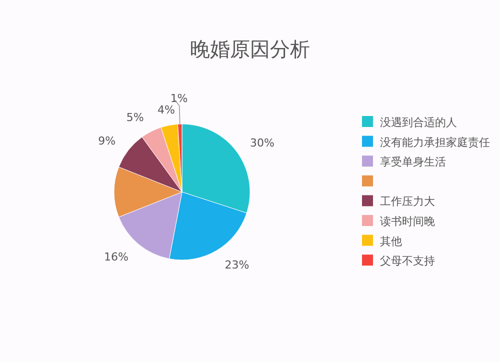 The height and width of the screenshot is (362, 500). Describe the element at coordinates (418, 122) in the screenshot. I see `legend-label: 没遇到合适的人` at that location.